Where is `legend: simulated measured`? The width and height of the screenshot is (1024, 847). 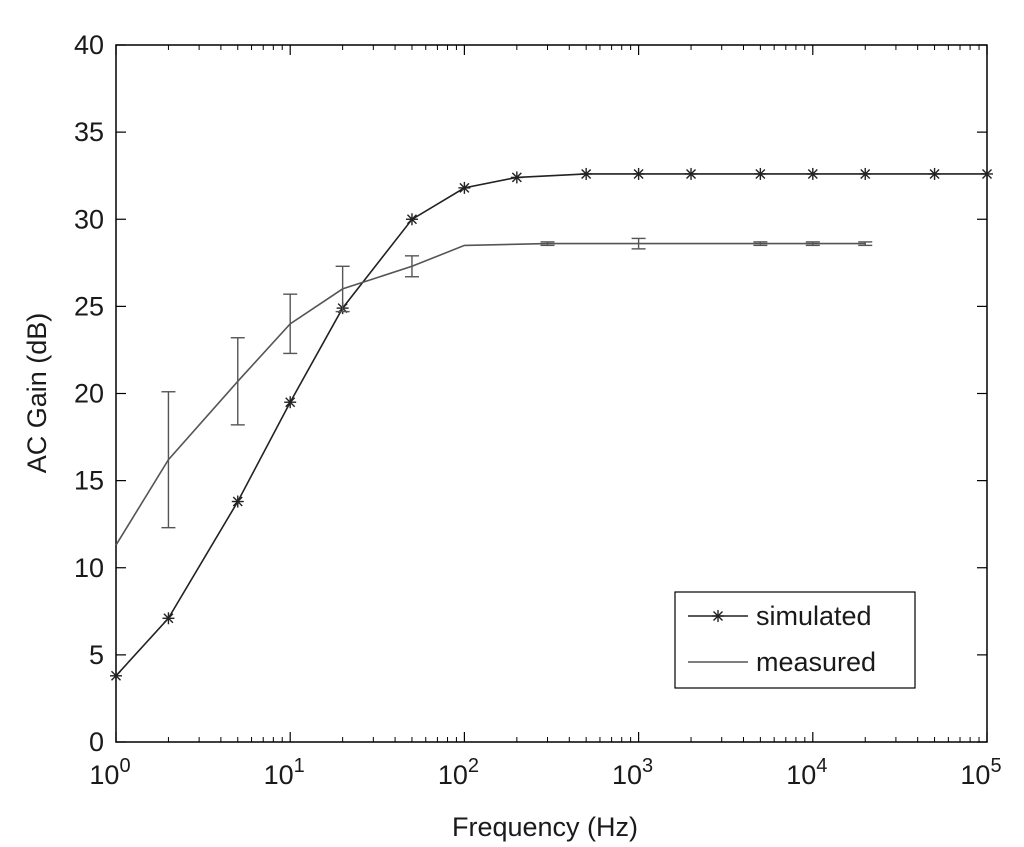 legend: simulated measured is located at coordinates (795, 640).